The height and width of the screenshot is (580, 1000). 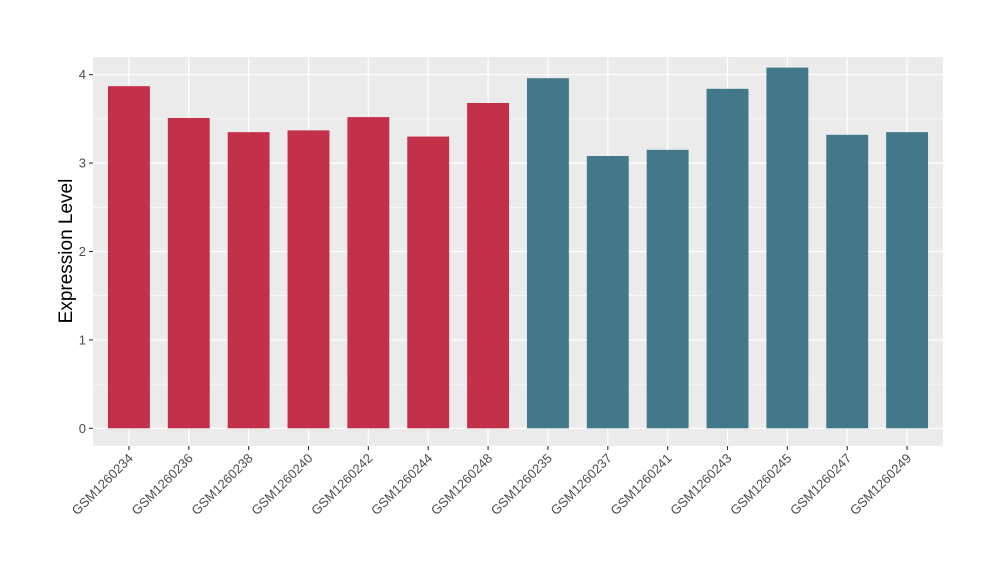 I want to click on bar-GSM1260237, so click(x=607, y=292).